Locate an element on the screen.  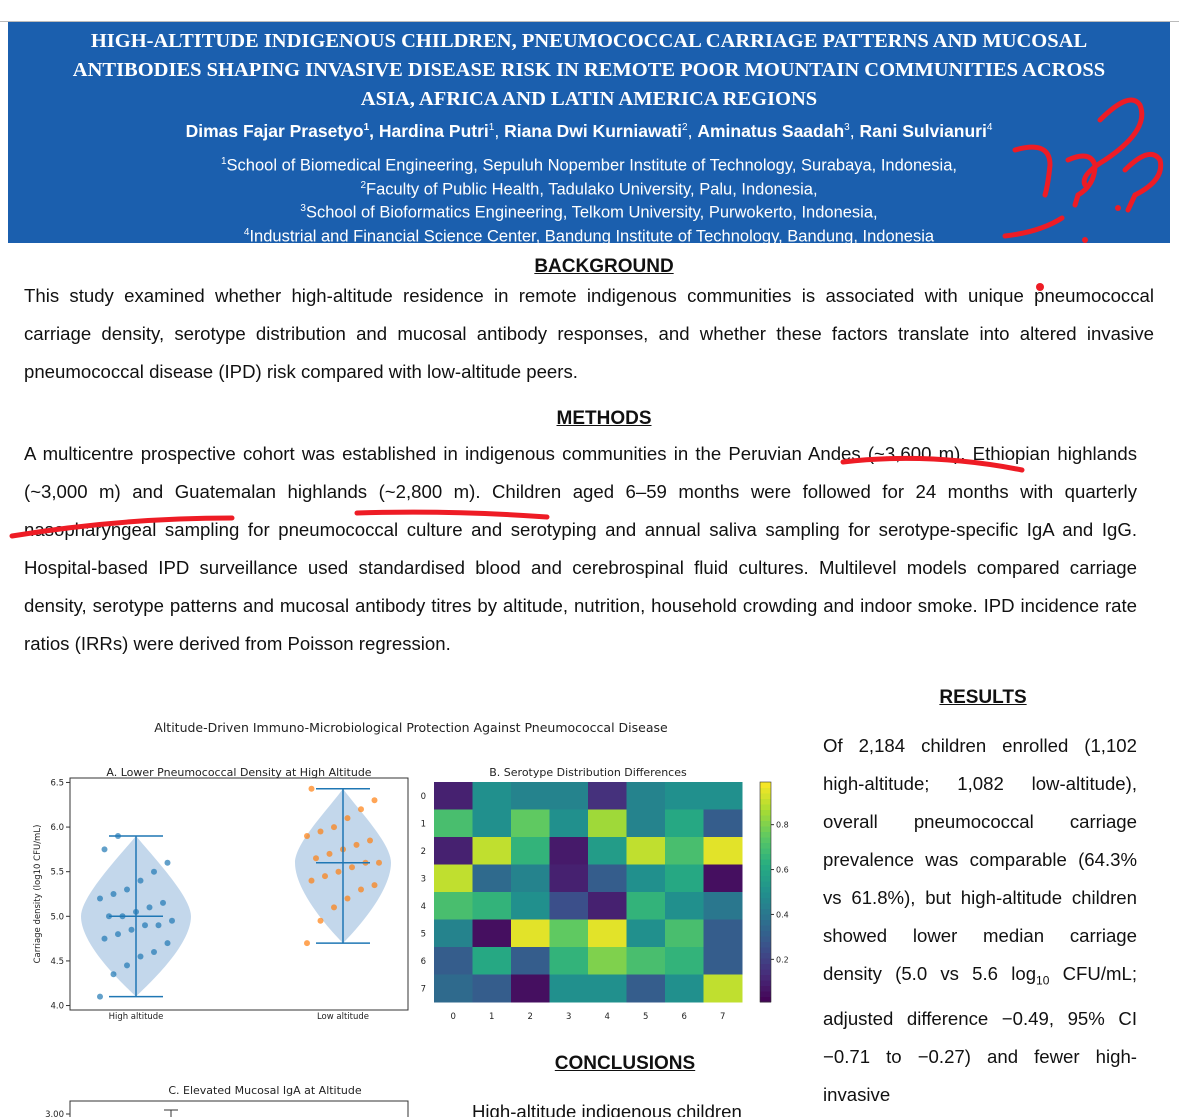
x-tick-label: 7 is located at coordinates (722, 1017).